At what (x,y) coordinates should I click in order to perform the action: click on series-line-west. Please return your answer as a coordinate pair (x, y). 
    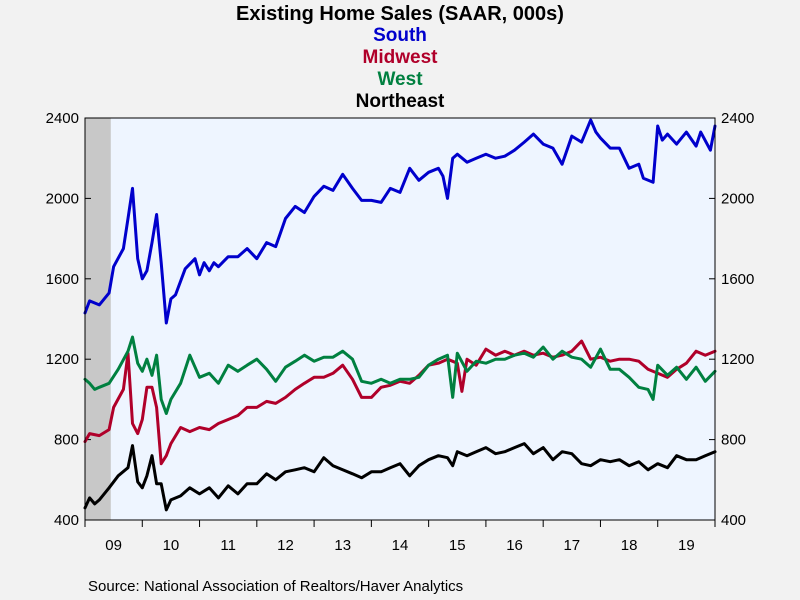
    Looking at the image, I should click on (400, 375).